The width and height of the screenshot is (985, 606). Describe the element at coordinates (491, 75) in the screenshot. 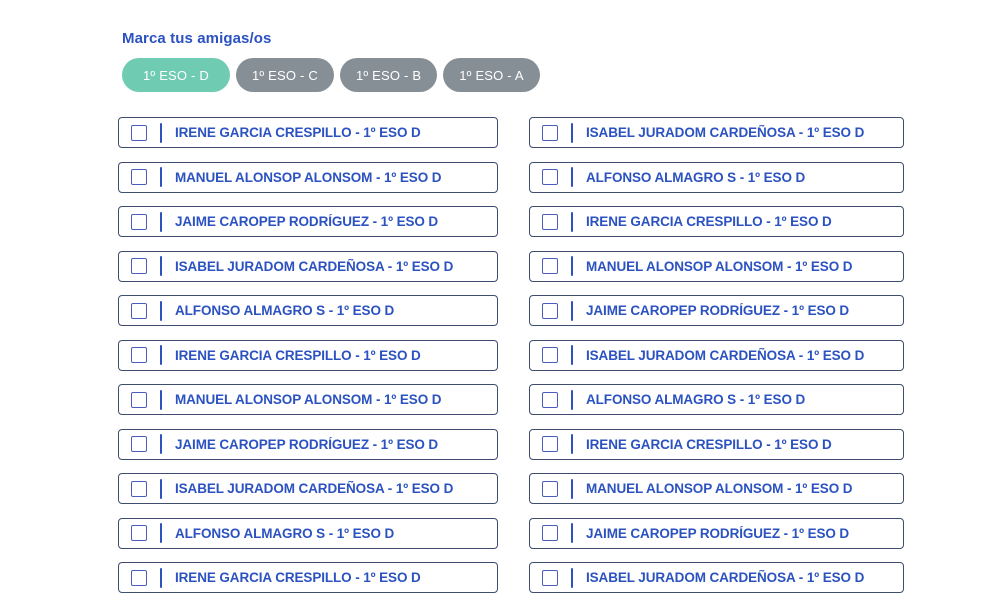

I see `class-pill-1-eso-a: 1º ESO - A` at that location.